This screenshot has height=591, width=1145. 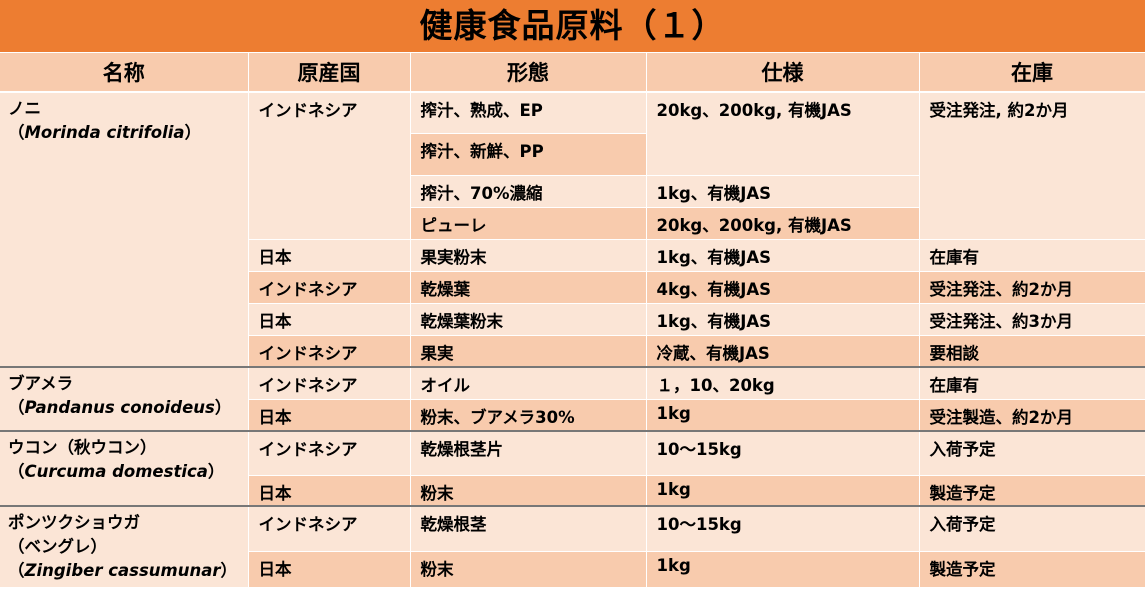 What do you see at coordinates (1032, 287) in the screenshot?
I see `stock-cell: 受注発注、約2か月` at bounding box center [1032, 287].